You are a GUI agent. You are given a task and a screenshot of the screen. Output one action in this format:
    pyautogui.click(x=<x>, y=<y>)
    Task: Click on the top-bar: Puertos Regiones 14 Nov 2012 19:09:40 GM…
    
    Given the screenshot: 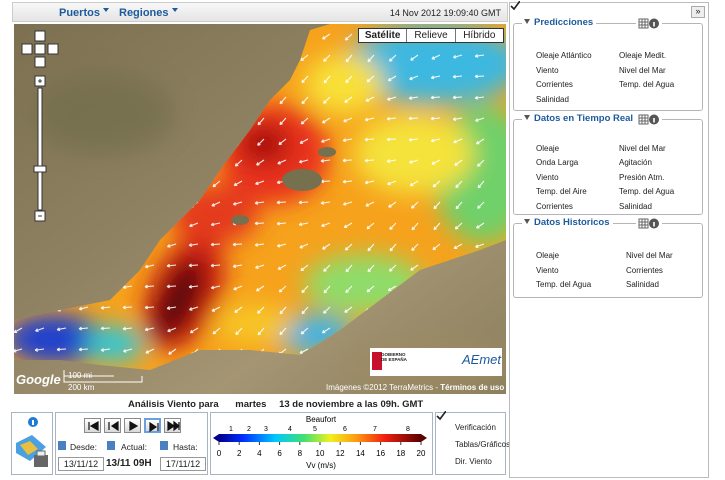 What is the action you would take?
    pyautogui.click(x=260, y=12)
    